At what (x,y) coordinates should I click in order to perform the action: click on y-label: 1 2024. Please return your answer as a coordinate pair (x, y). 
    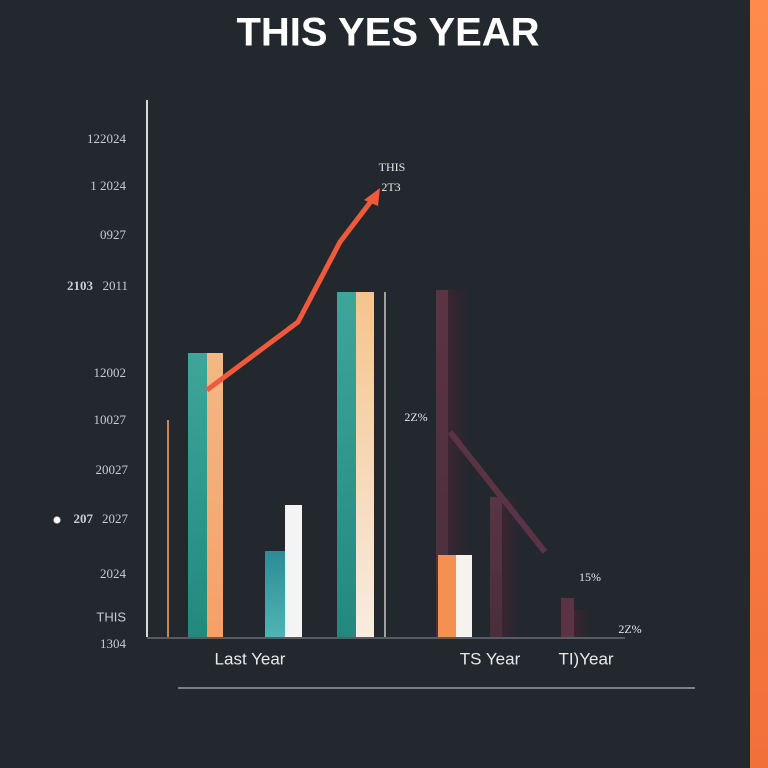
    Looking at the image, I should click on (108, 185).